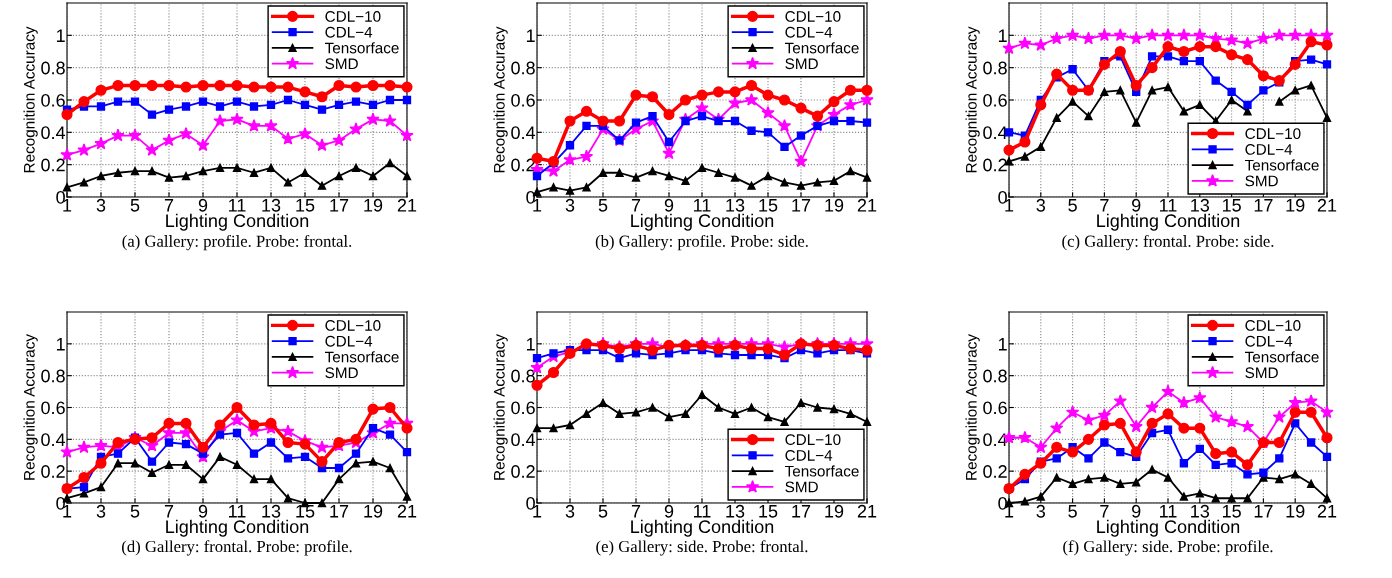 This screenshot has width=1392, height=578. What do you see at coordinates (702, 548) in the screenshot?
I see `text: (e) Gallery: side. Probe: frontal.` at bounding box center [702, 548].